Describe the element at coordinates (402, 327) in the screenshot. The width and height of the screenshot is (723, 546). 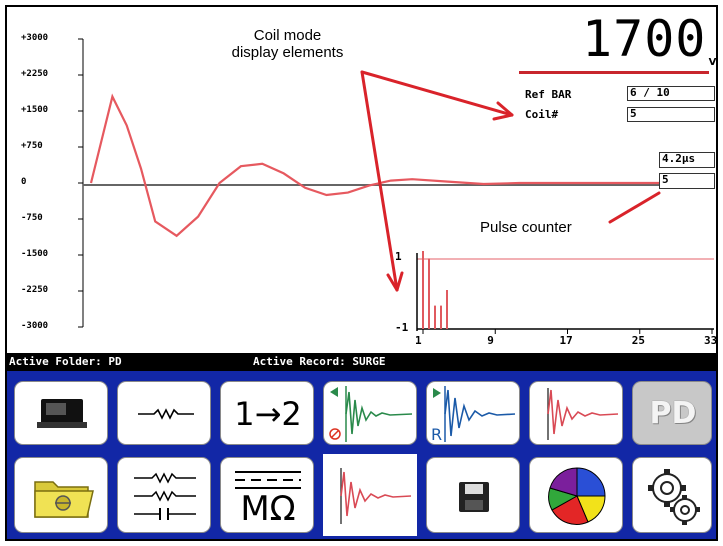
I see `inset-y-tick-label: -1` at that location.